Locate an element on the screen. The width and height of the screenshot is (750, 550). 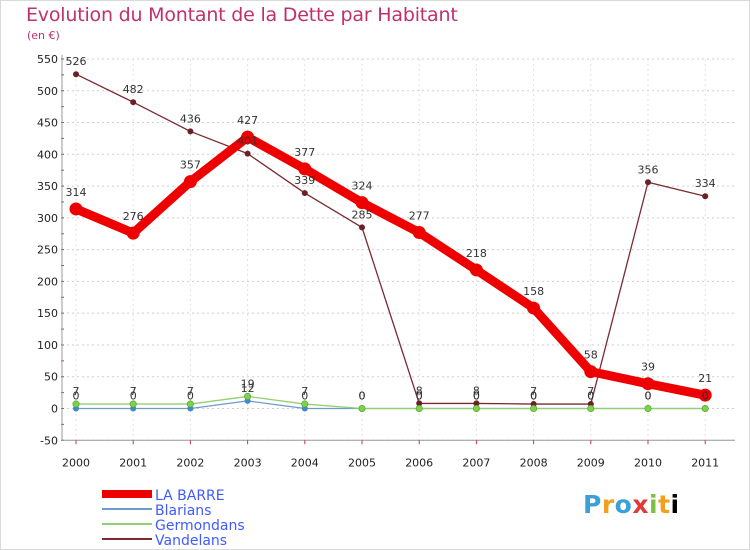
proxiti-logo: Proxiti is located at coordinates (631, 504).